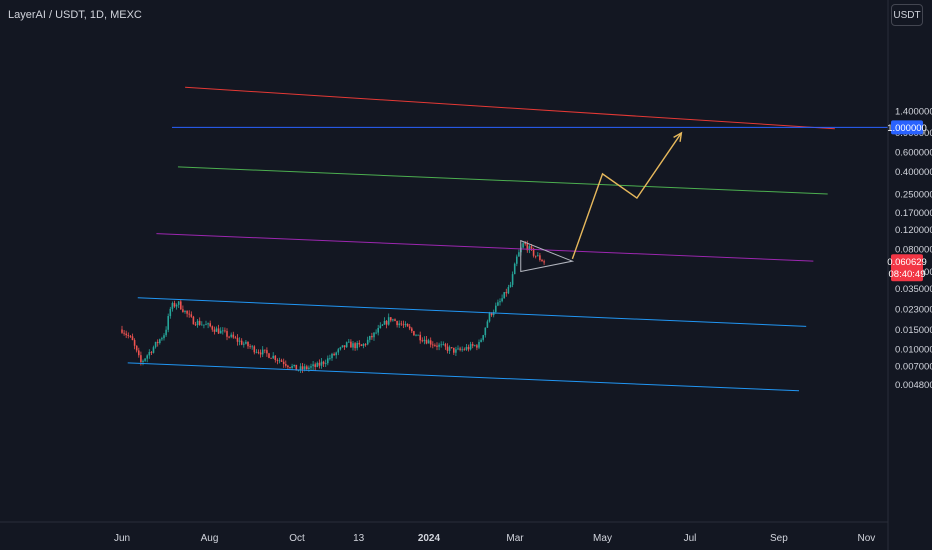  What do you see at coordinates (444, 532) in the screenshot?
I see `time-axis: Jun Aug Oct 13 2024 Mar May Jul Sep Nov` at bounding box center [444, 532].